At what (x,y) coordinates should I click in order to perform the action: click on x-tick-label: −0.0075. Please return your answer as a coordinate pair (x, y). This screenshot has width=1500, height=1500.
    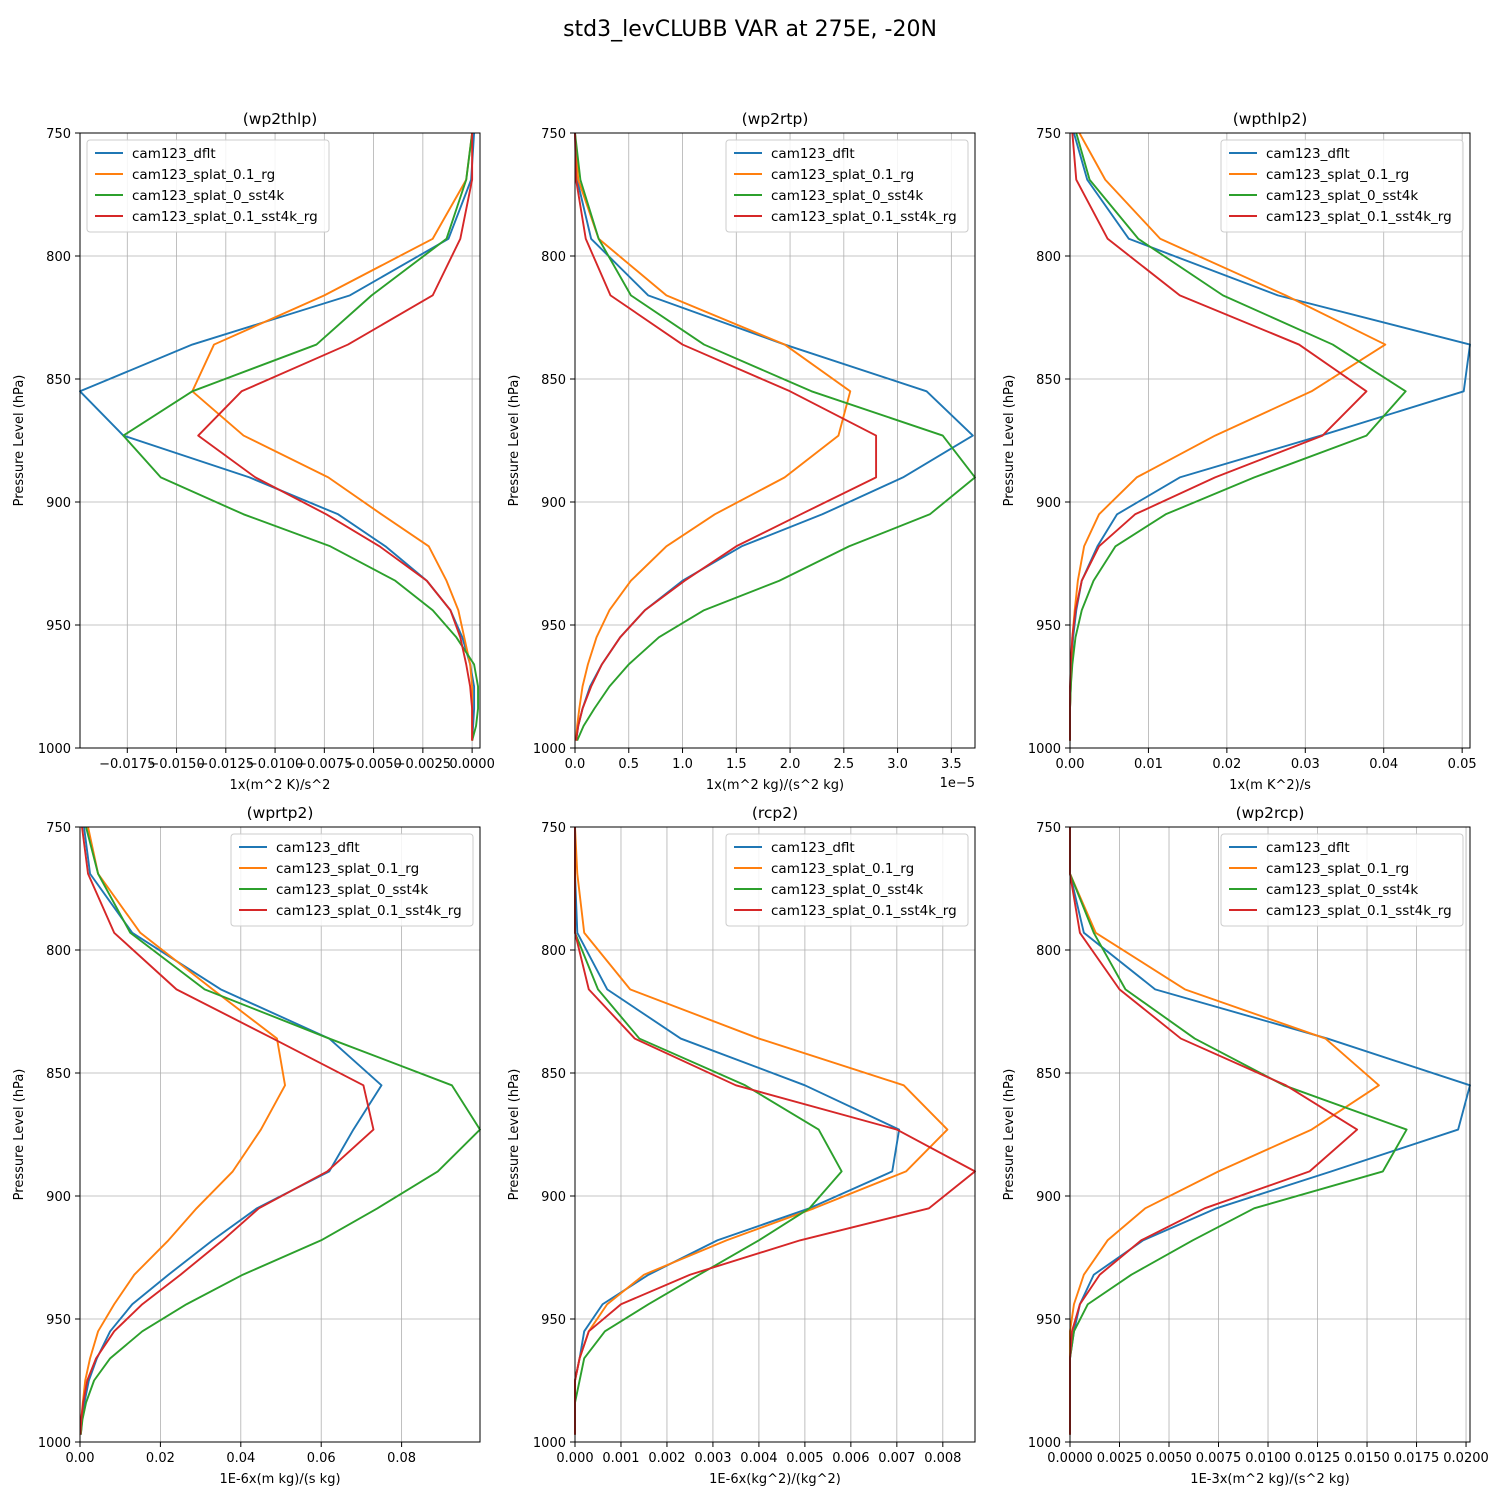
    Looking at the image, I should click on (324, 764).